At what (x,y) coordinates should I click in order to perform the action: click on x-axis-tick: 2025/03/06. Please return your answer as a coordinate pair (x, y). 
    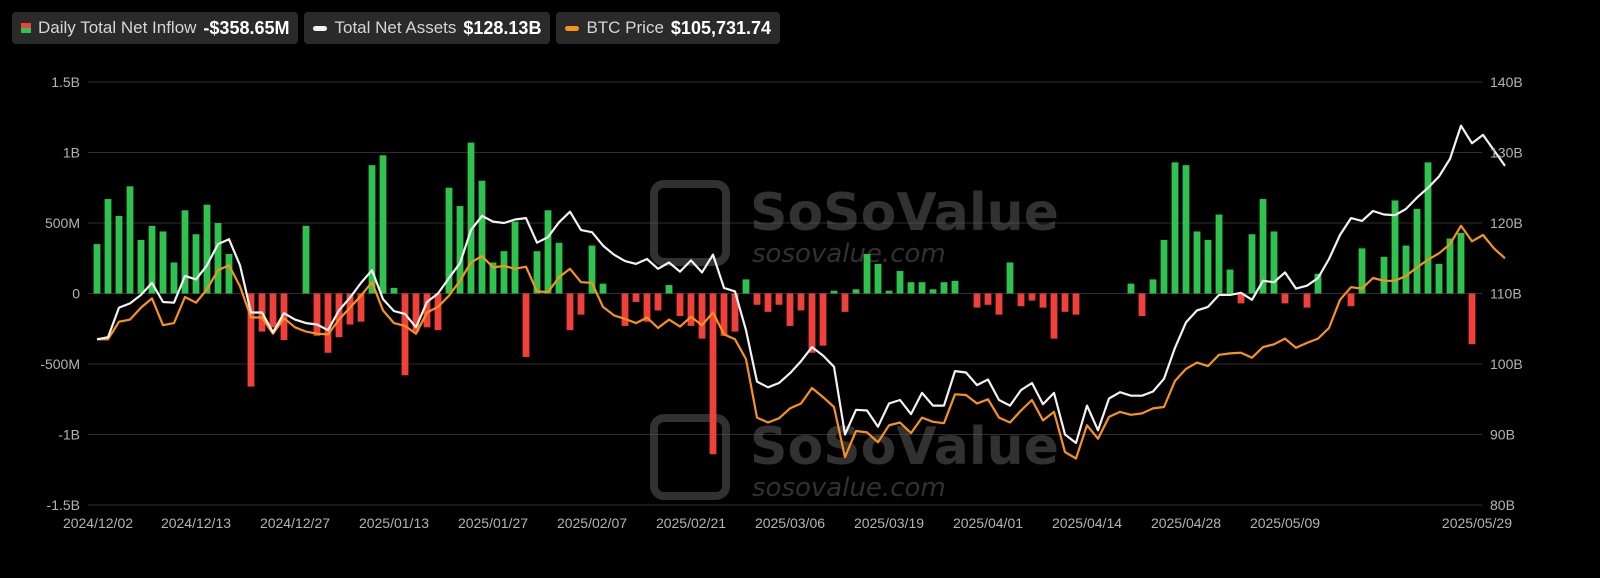
    Looking at the image, I should click on (790, 523).